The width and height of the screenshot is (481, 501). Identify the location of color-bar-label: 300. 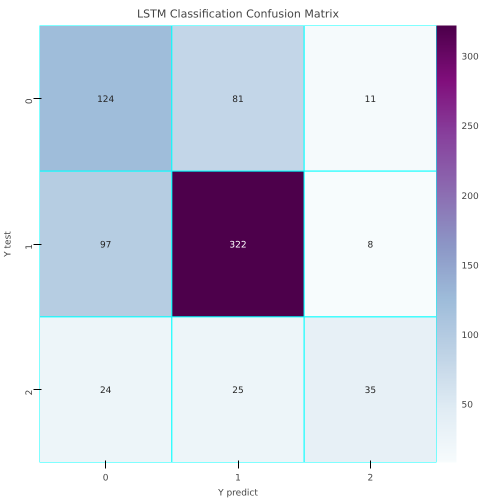
(470, 57).